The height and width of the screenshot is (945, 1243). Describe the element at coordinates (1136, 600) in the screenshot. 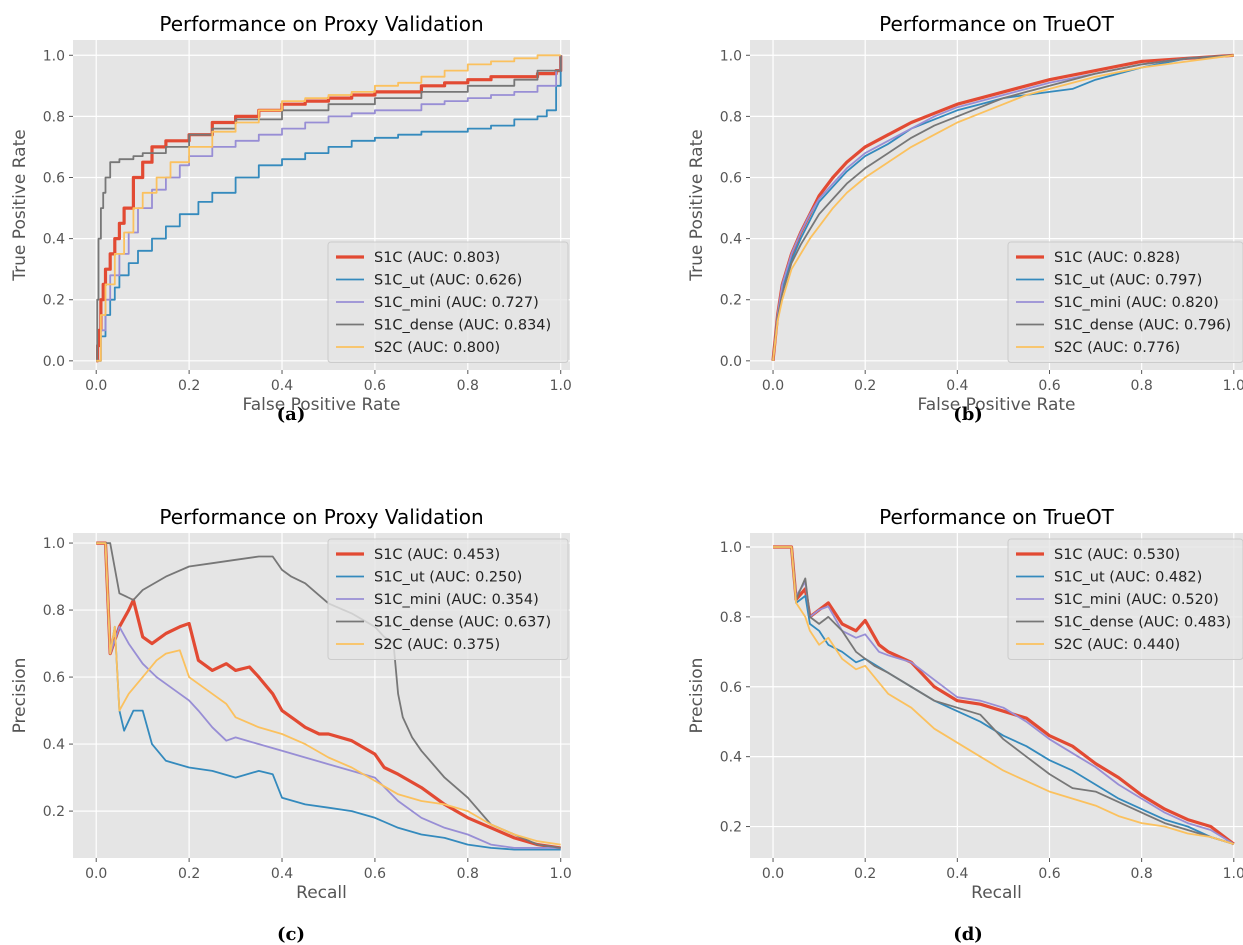

I see `legend-entry: S1C_mini (AUC: 0.520)` at that location.